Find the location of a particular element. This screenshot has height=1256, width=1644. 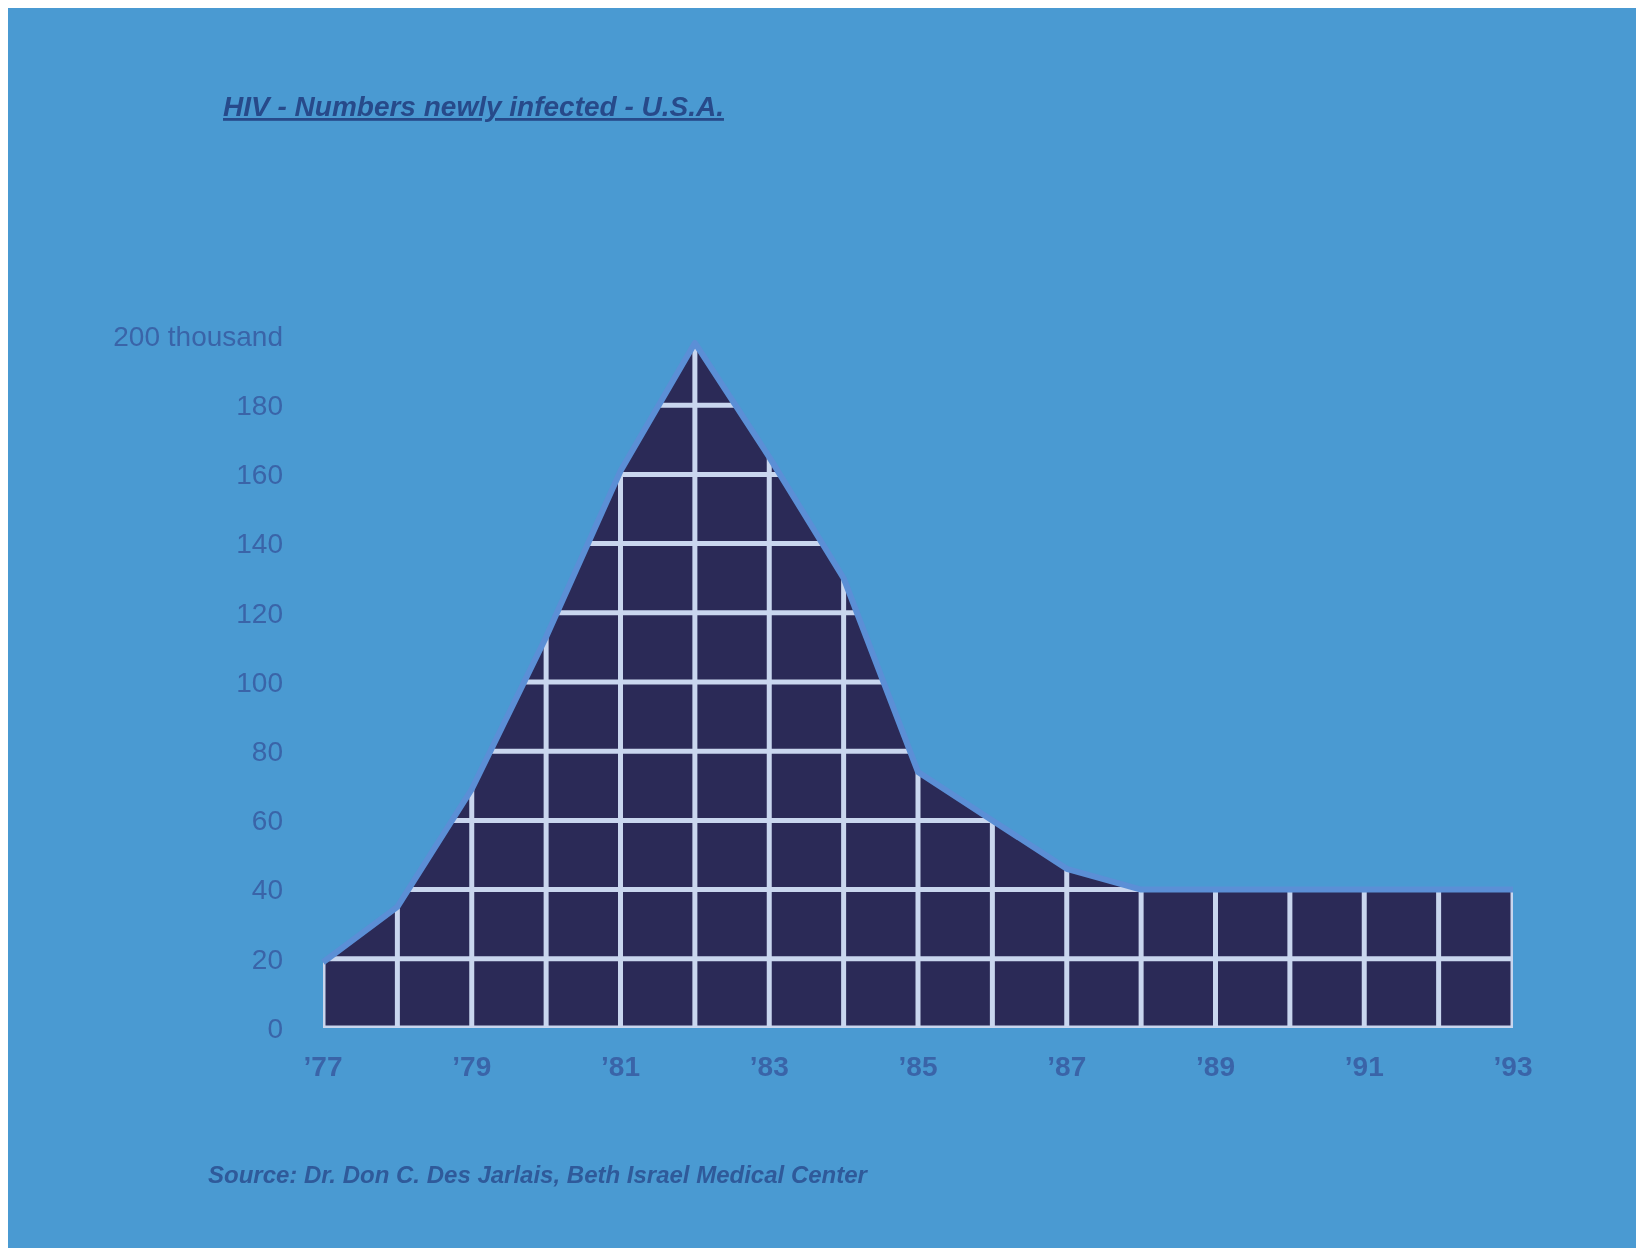

source-note: Source: Dr. Don C. Des Jarlais, Beth Israel Medical Center is located at coordinates (538, 1174).